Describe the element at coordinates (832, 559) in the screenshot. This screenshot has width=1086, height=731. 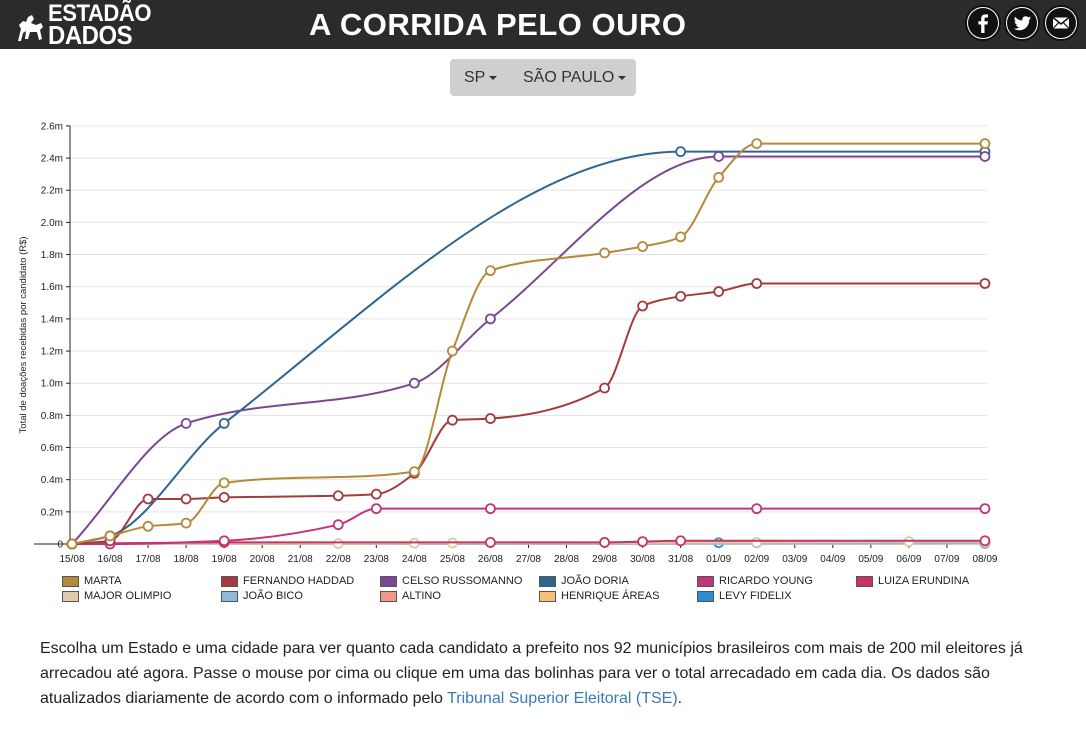
I see `x-tick-label: 04/09` at that location.